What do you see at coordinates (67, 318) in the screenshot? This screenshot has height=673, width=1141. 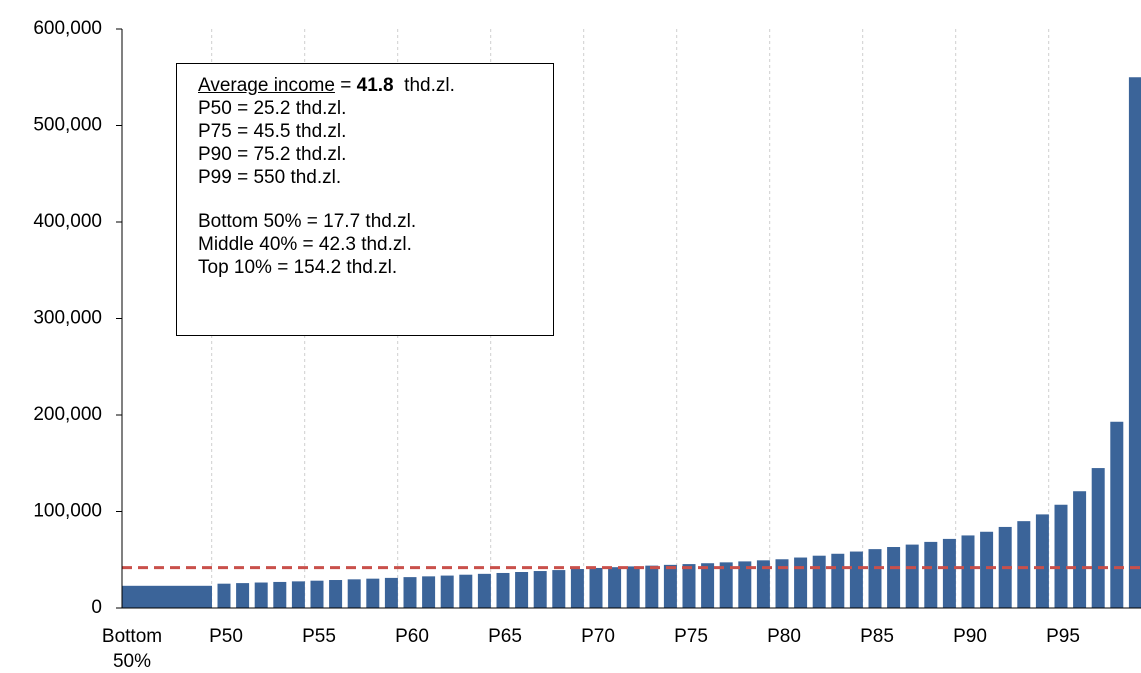 I see `y-tick-label: 300,000` at bounding box center [67, 318].